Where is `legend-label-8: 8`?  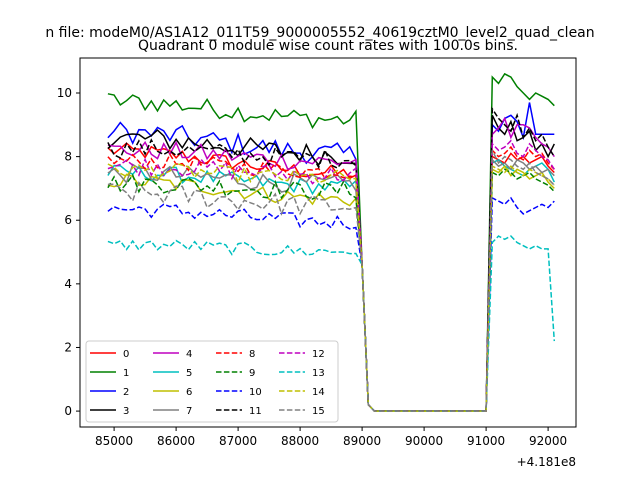
legend-label-8: 8 is located at coordinates (252, 354).